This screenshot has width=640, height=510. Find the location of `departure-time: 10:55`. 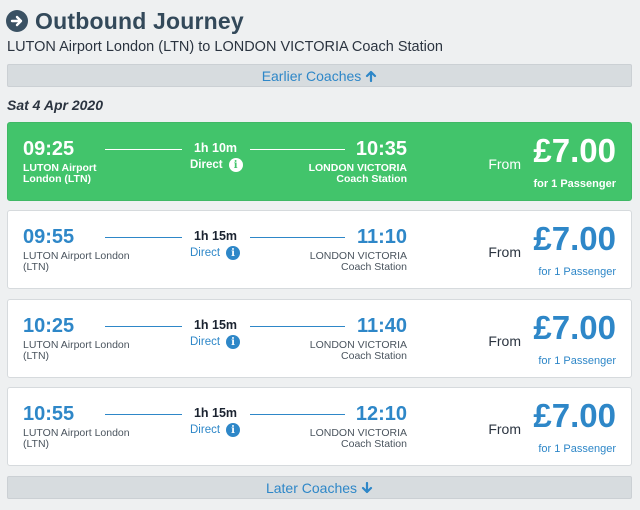

departure-time: 10:55 is located at coordinates (49, 414).